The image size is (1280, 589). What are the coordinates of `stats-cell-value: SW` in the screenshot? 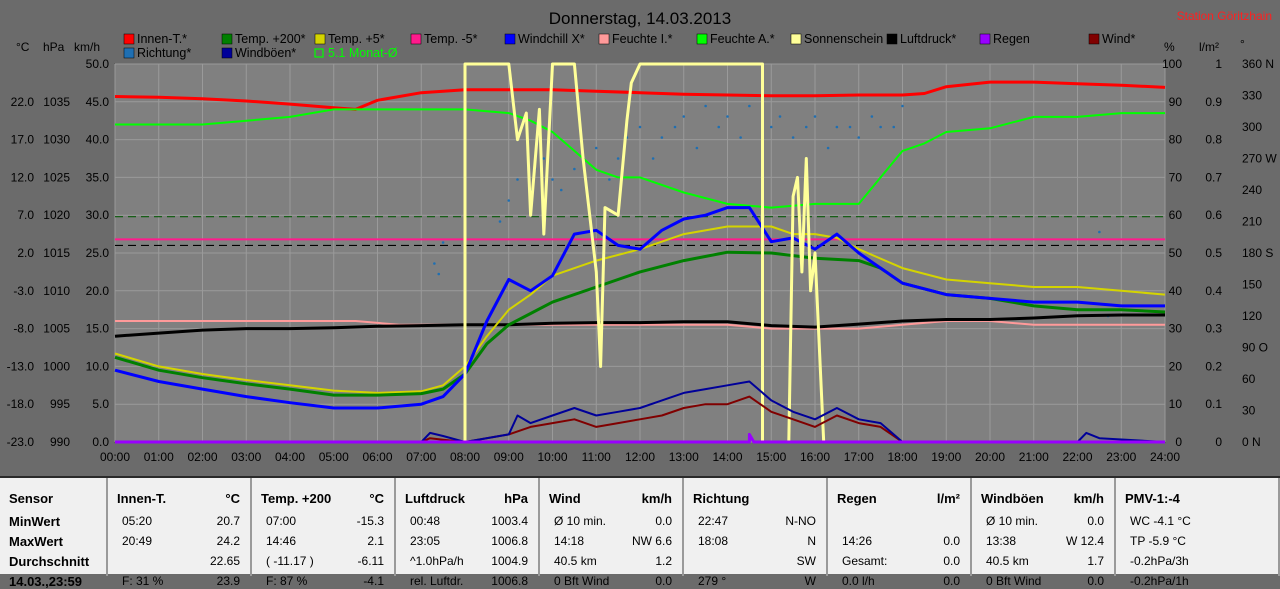 It's located at (806, 561).